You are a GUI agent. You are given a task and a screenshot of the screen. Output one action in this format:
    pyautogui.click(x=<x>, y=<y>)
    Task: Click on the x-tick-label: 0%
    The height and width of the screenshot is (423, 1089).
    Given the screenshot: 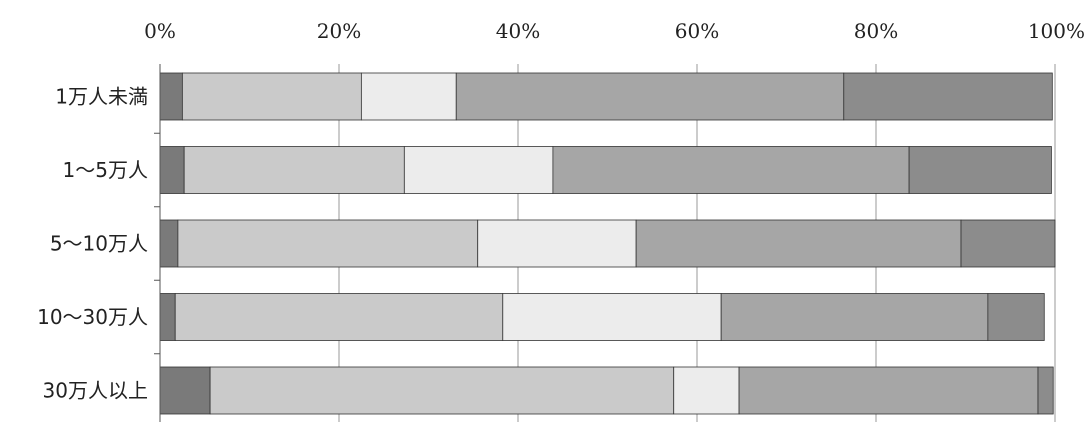 What is the action you would take?
    pyautogui.click(x=160, y=31)
    